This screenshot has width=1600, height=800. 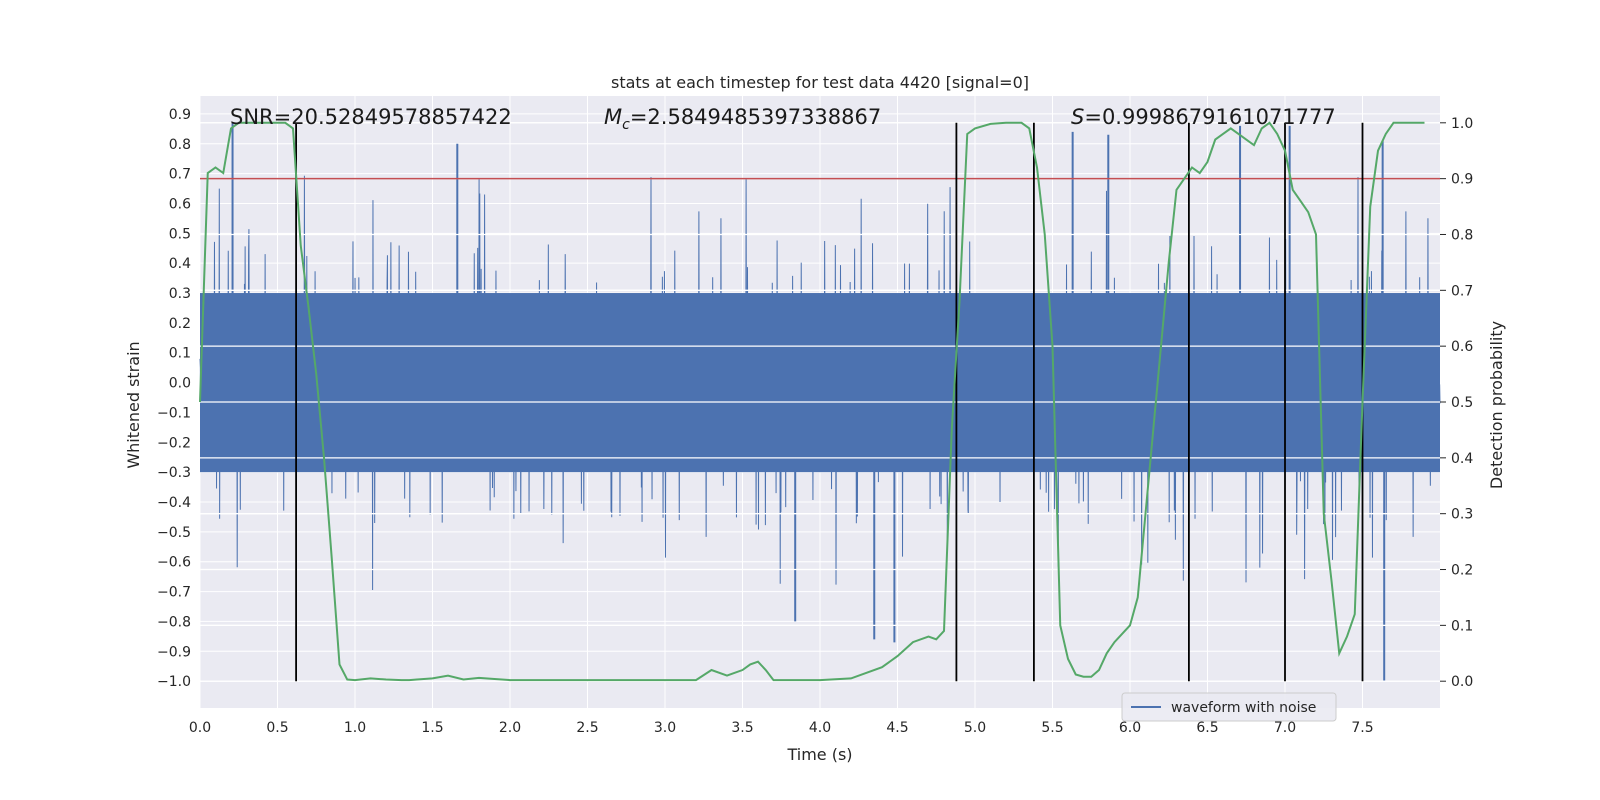 What do you see at coordinates (1207, 728) in the screenshot?
I see `x-tick-label: 6.5` at bounding box center [1207, 728].